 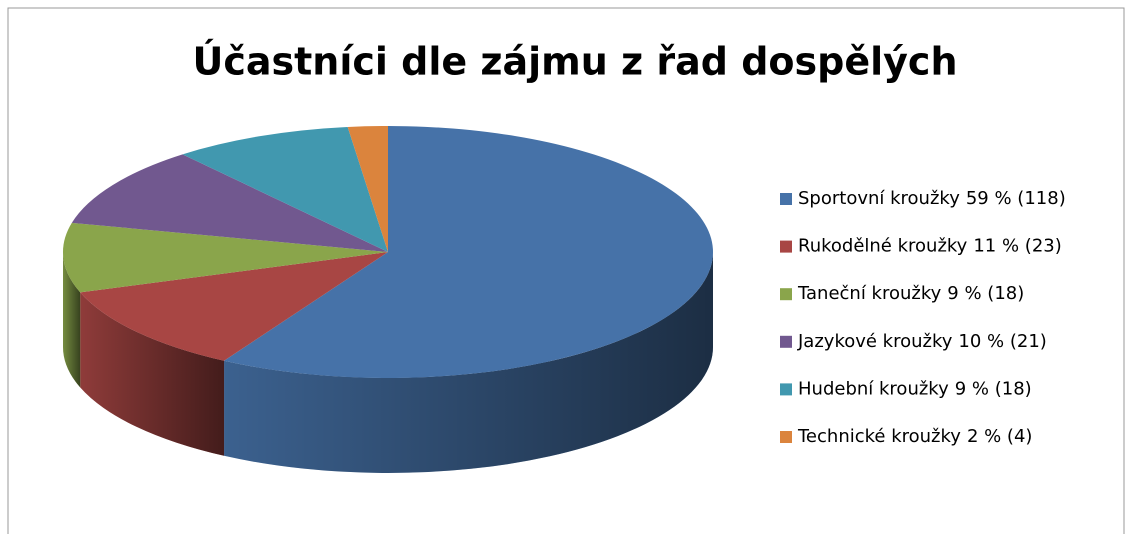 I want to click on legend-value: 11 % (23), so click(x=1017, y=246).